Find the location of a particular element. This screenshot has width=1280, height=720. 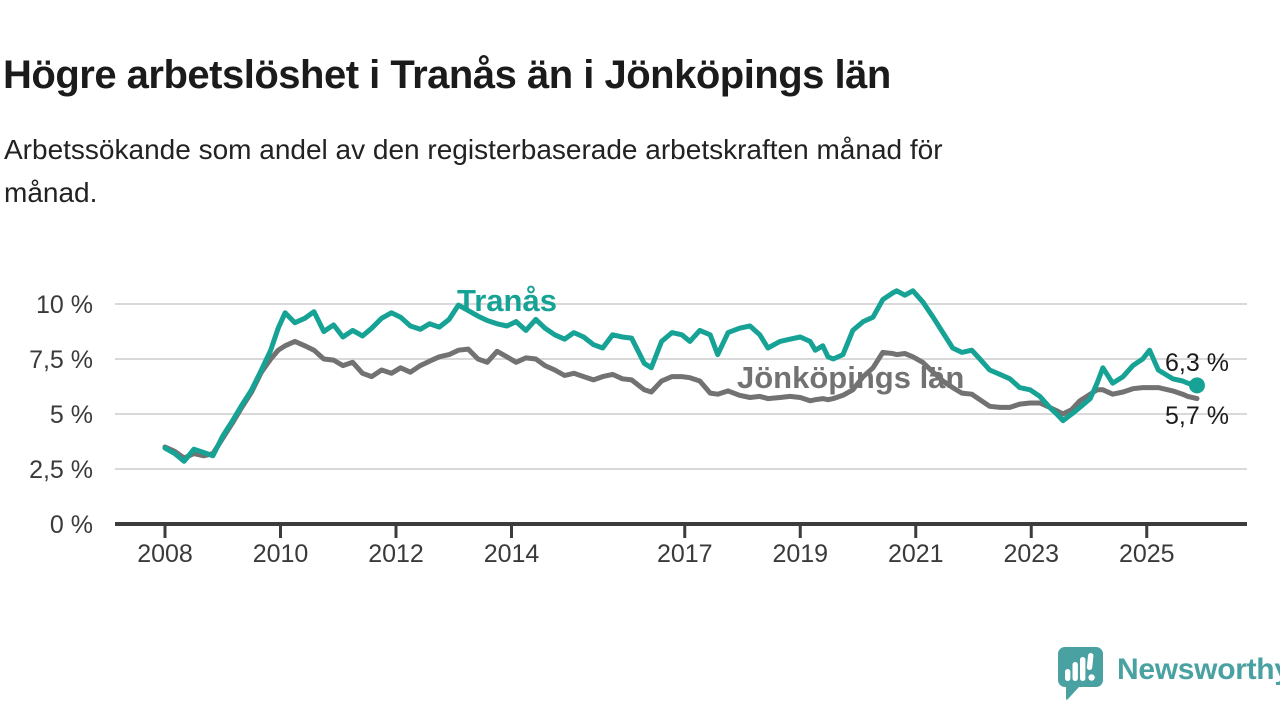

x-axis-tick-label: 2014 is located at coordinates (512, 554).